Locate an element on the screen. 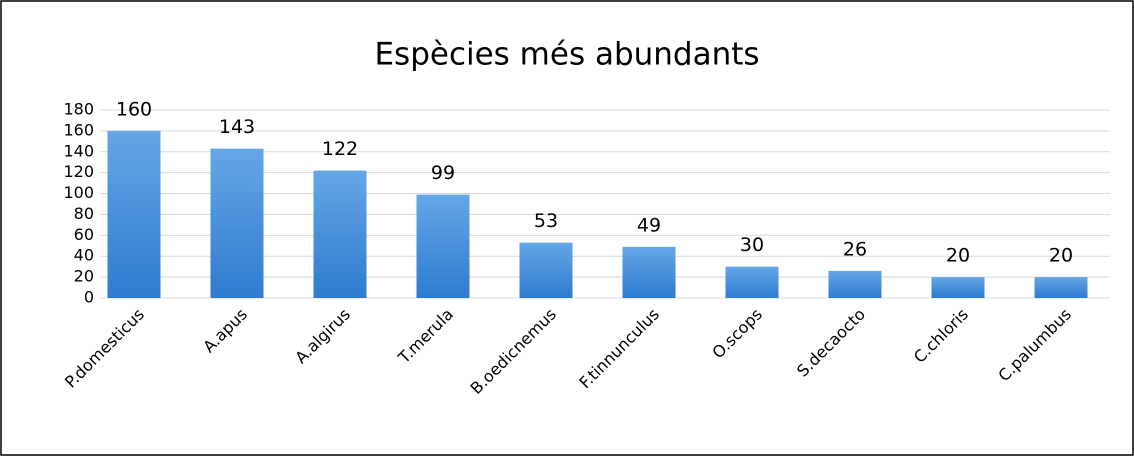 This screenshot has height=456, width=1134. data-label: 99 is located at coordinates (443, 173).